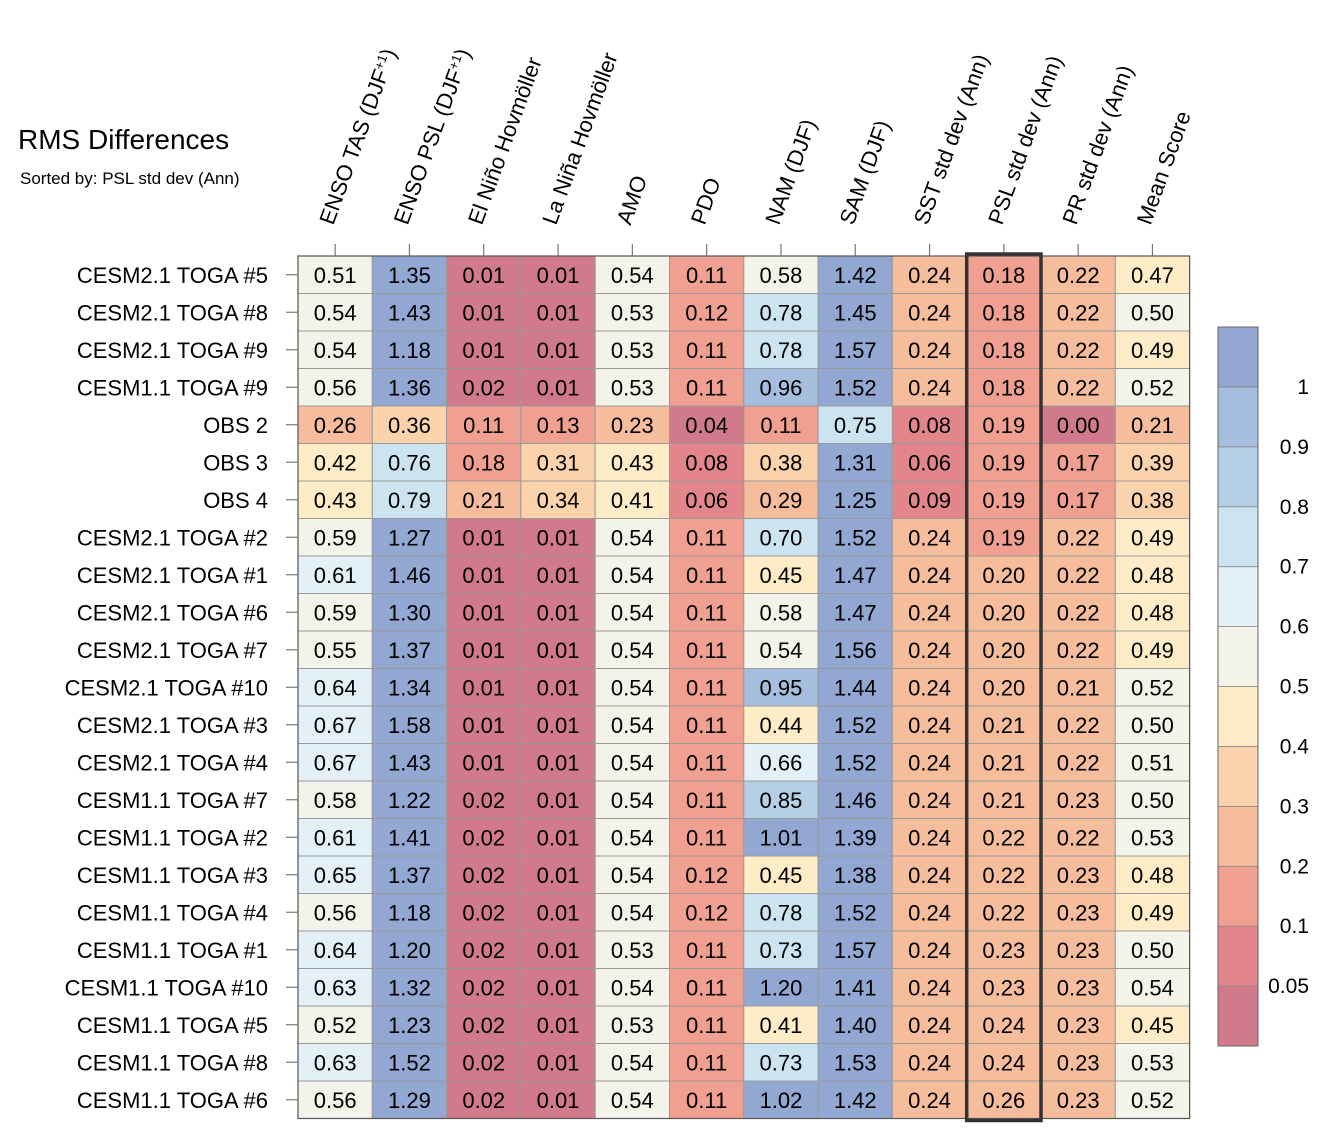 Image resolution: width=1337 pixels, height=1139 pixels. I want to click on column-label-text: PSL std dev (Ann), so click(1025, 140).